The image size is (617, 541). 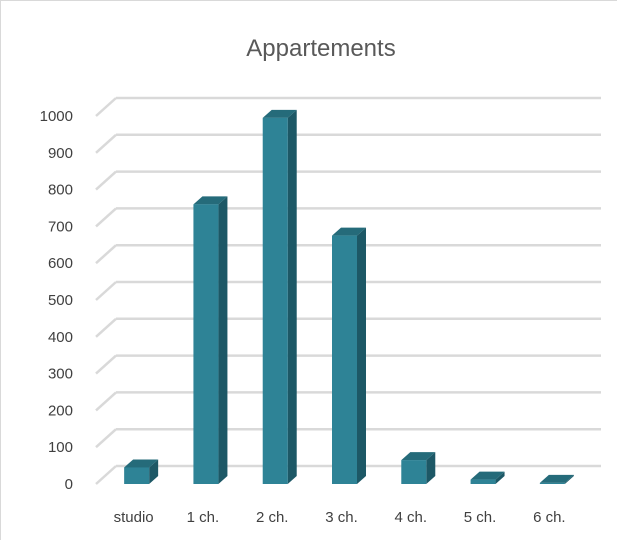 What do you see at coordinates (134, 517) in the screenshot?
I see `x-category-label: studio` at bounding box center [134, 517].